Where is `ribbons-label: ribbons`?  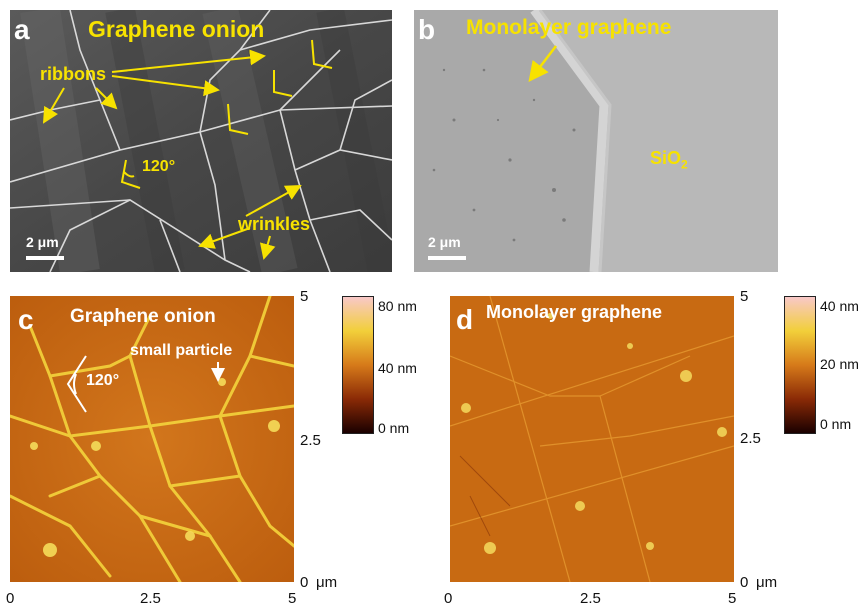
ribbons-label: ribbons is located at coordinates (73, 74).